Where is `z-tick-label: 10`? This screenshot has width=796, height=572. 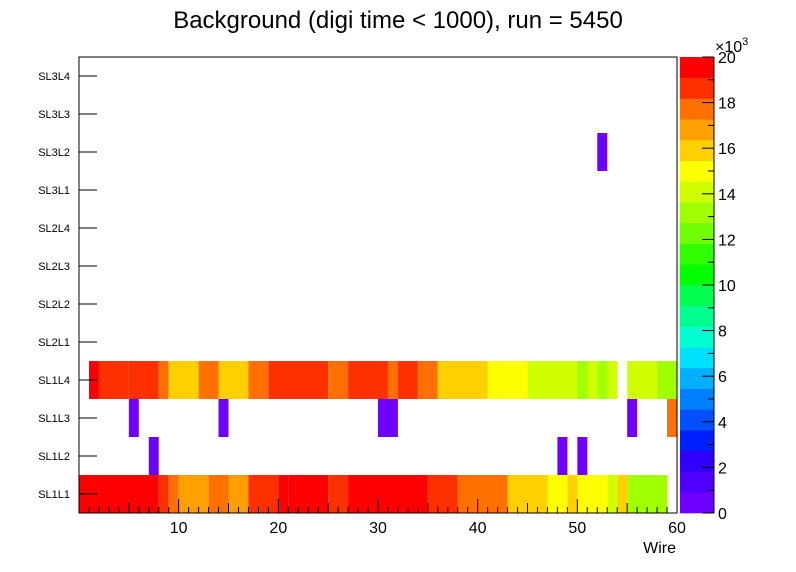
z-tick-label: 10 is located at coordinates (727, 286).